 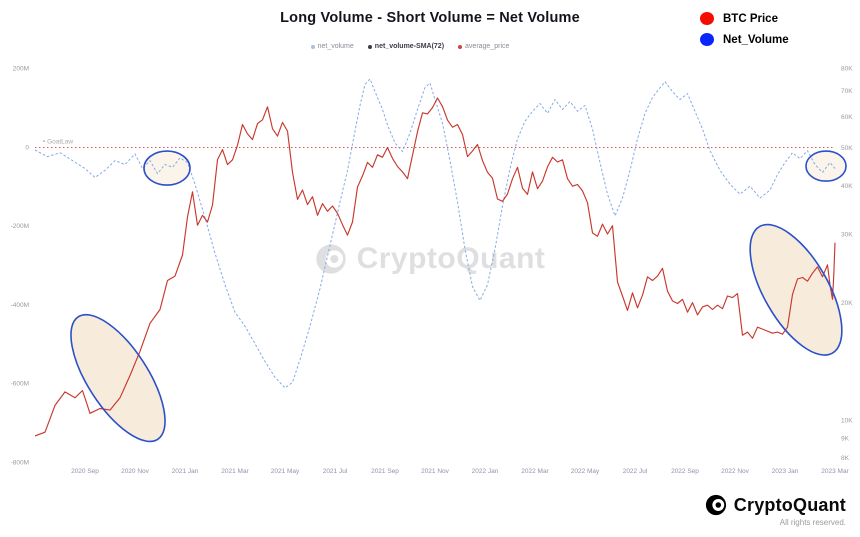 What do you see at coordinates (812, 522) in the screenshot?
I see `footer-rights: All rights reserved.` at bounding box center [812, 522].